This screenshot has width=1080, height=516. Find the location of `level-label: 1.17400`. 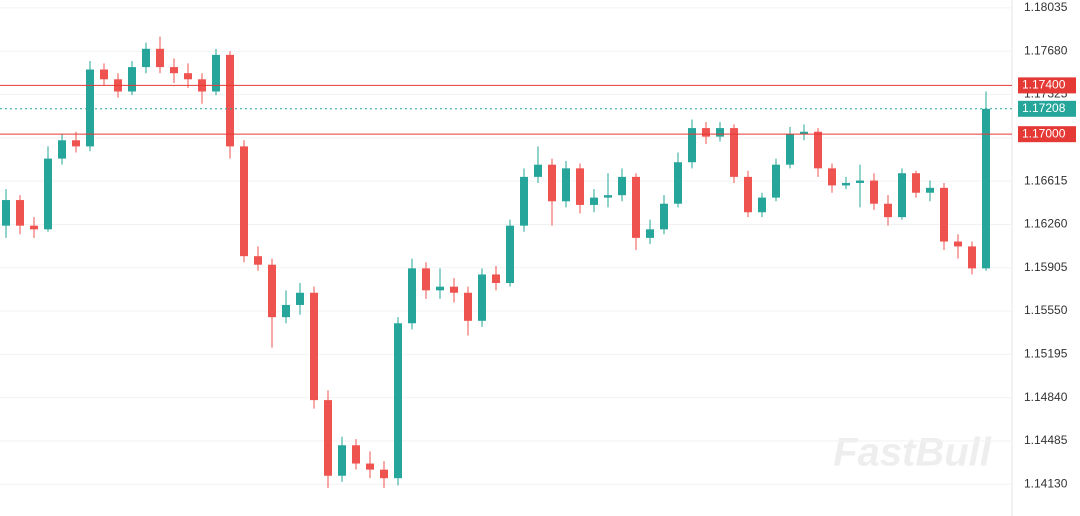

level-label: 1.17400 is located at coordinates (1044, 85).